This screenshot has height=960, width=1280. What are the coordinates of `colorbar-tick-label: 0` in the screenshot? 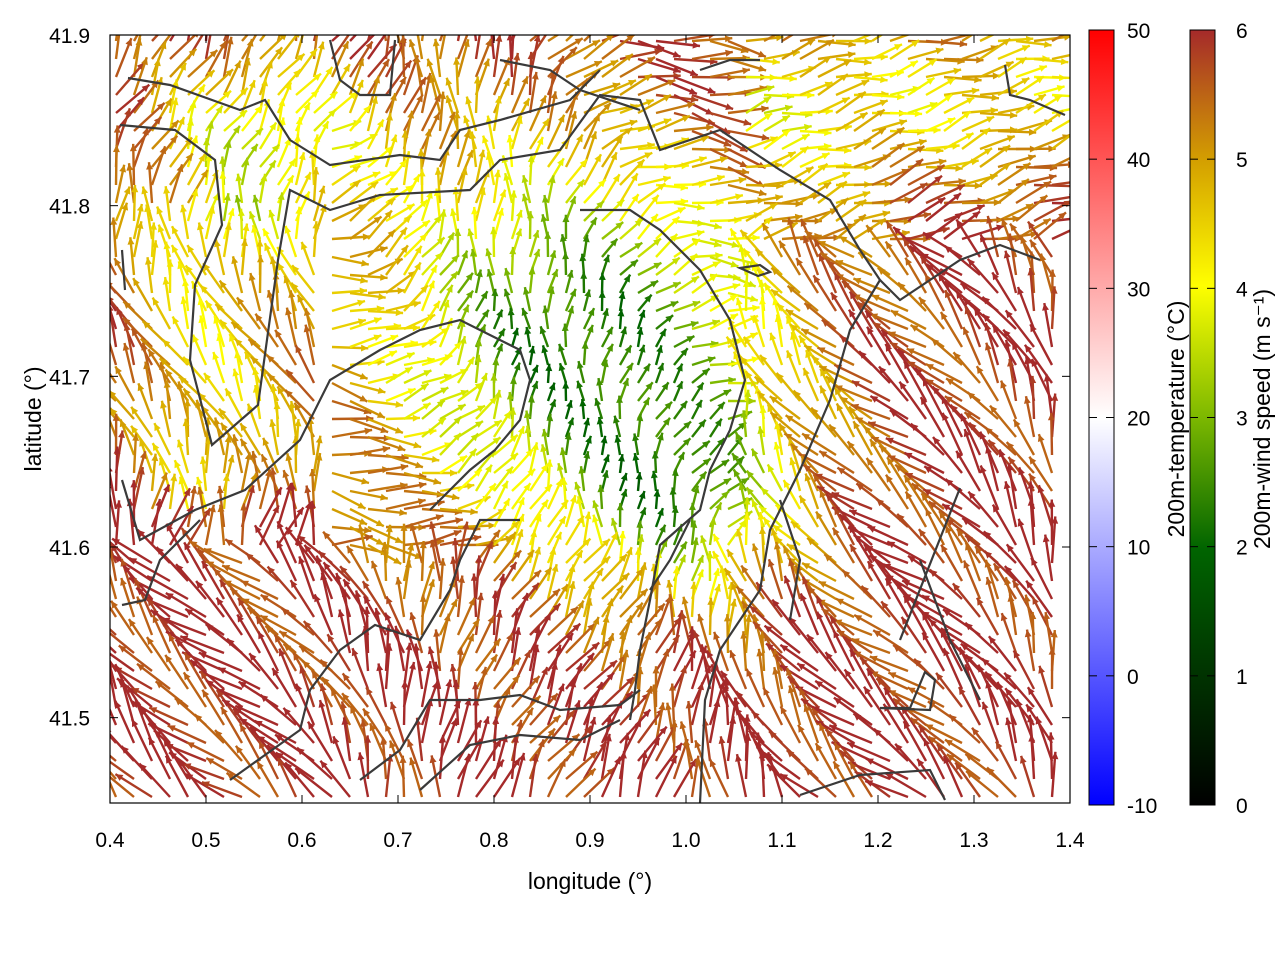 It's located at (1242, 806).